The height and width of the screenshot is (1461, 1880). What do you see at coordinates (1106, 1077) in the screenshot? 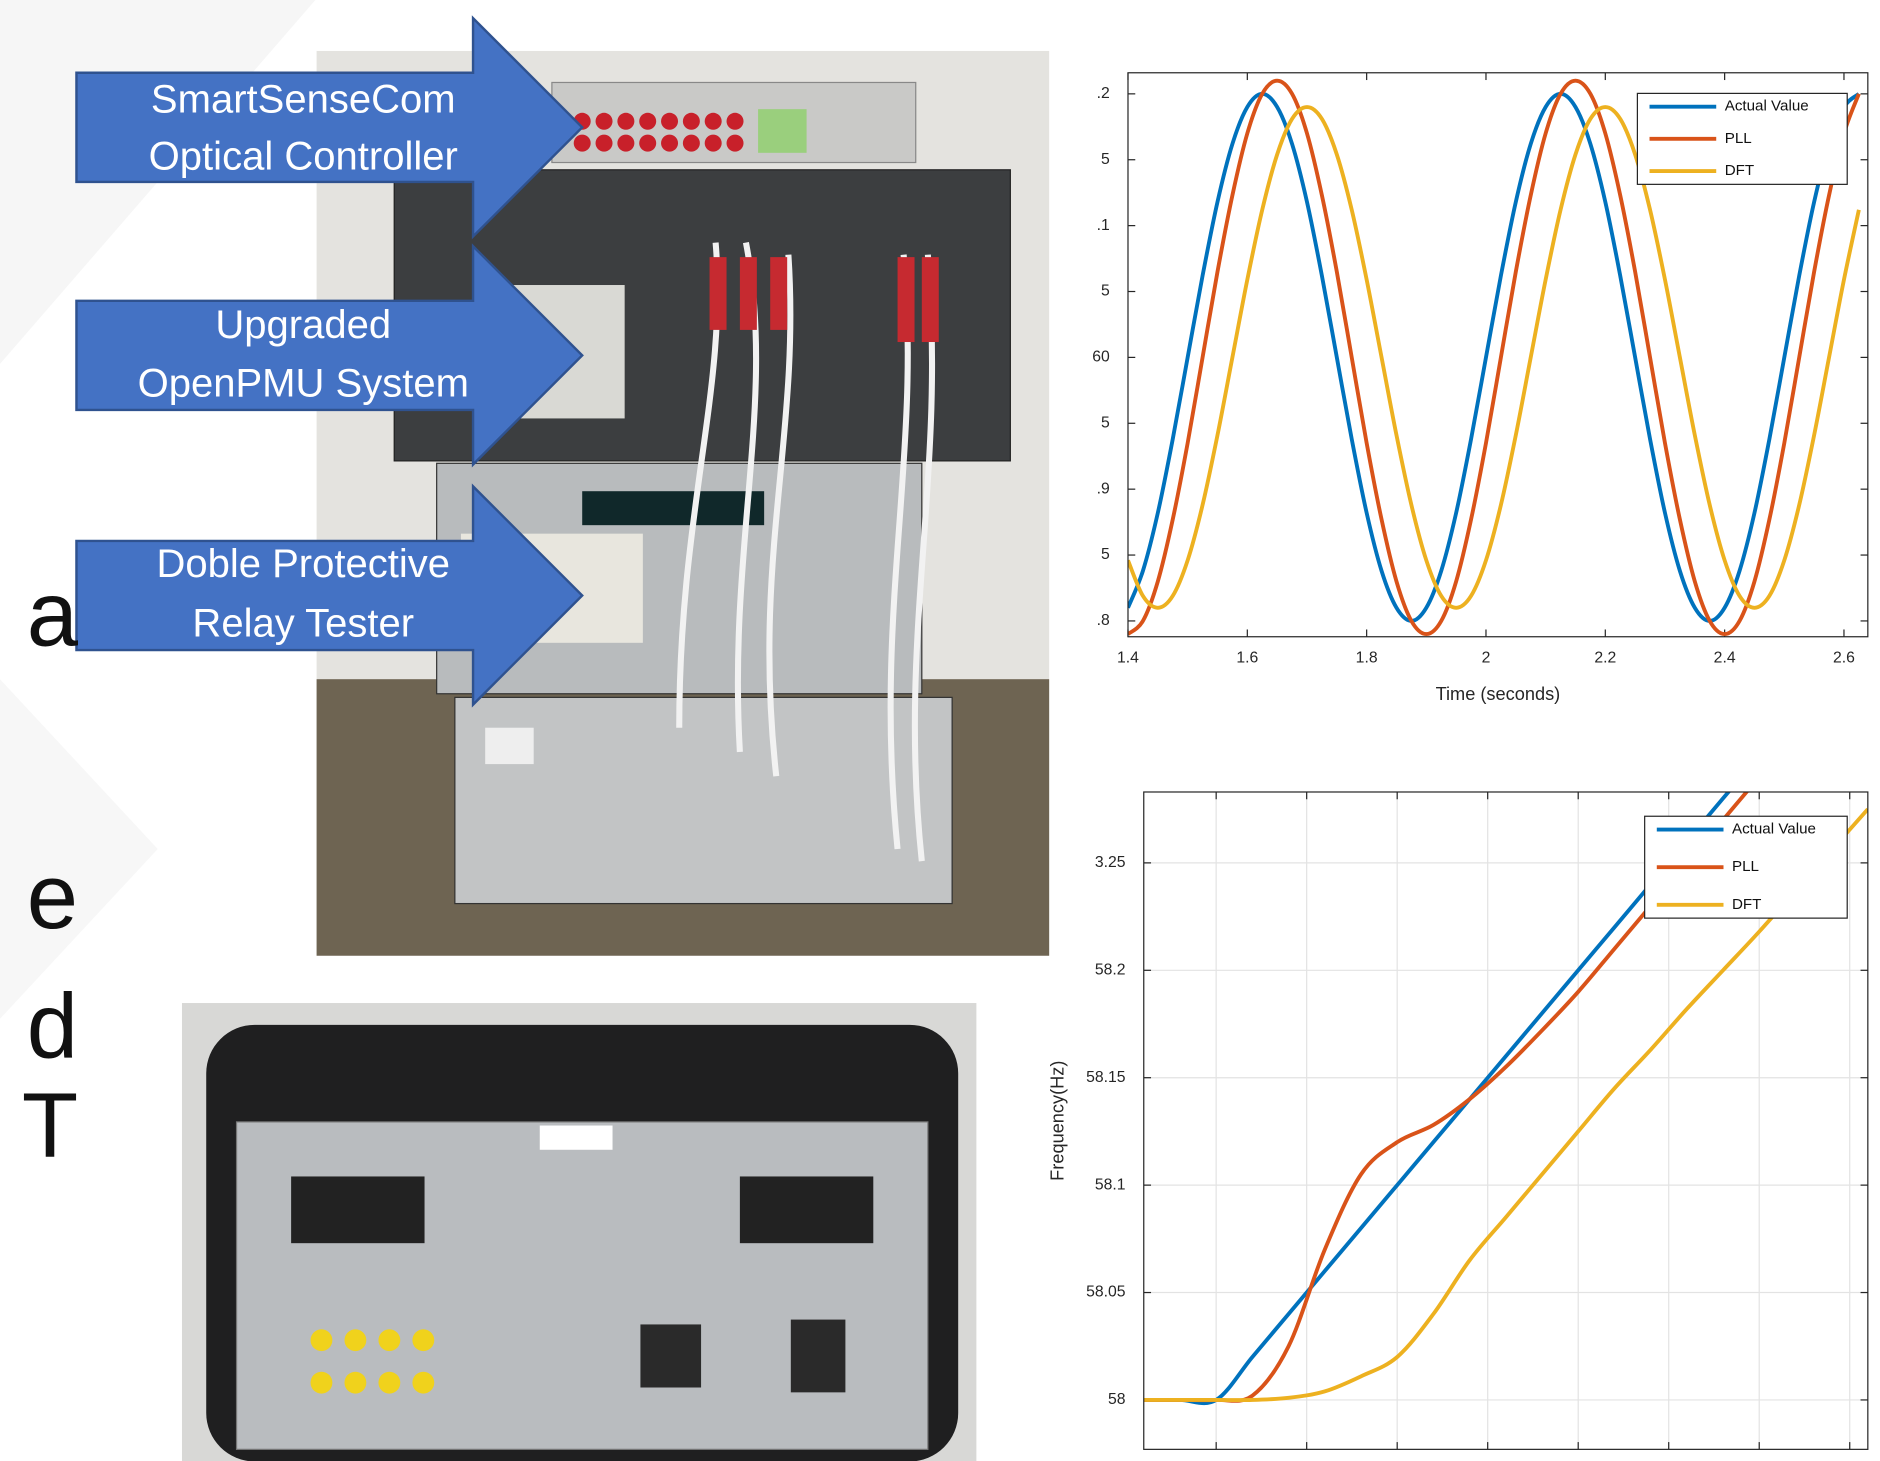
I see `y-tick-label: 58.15` at bounding box center [1106, 1077].